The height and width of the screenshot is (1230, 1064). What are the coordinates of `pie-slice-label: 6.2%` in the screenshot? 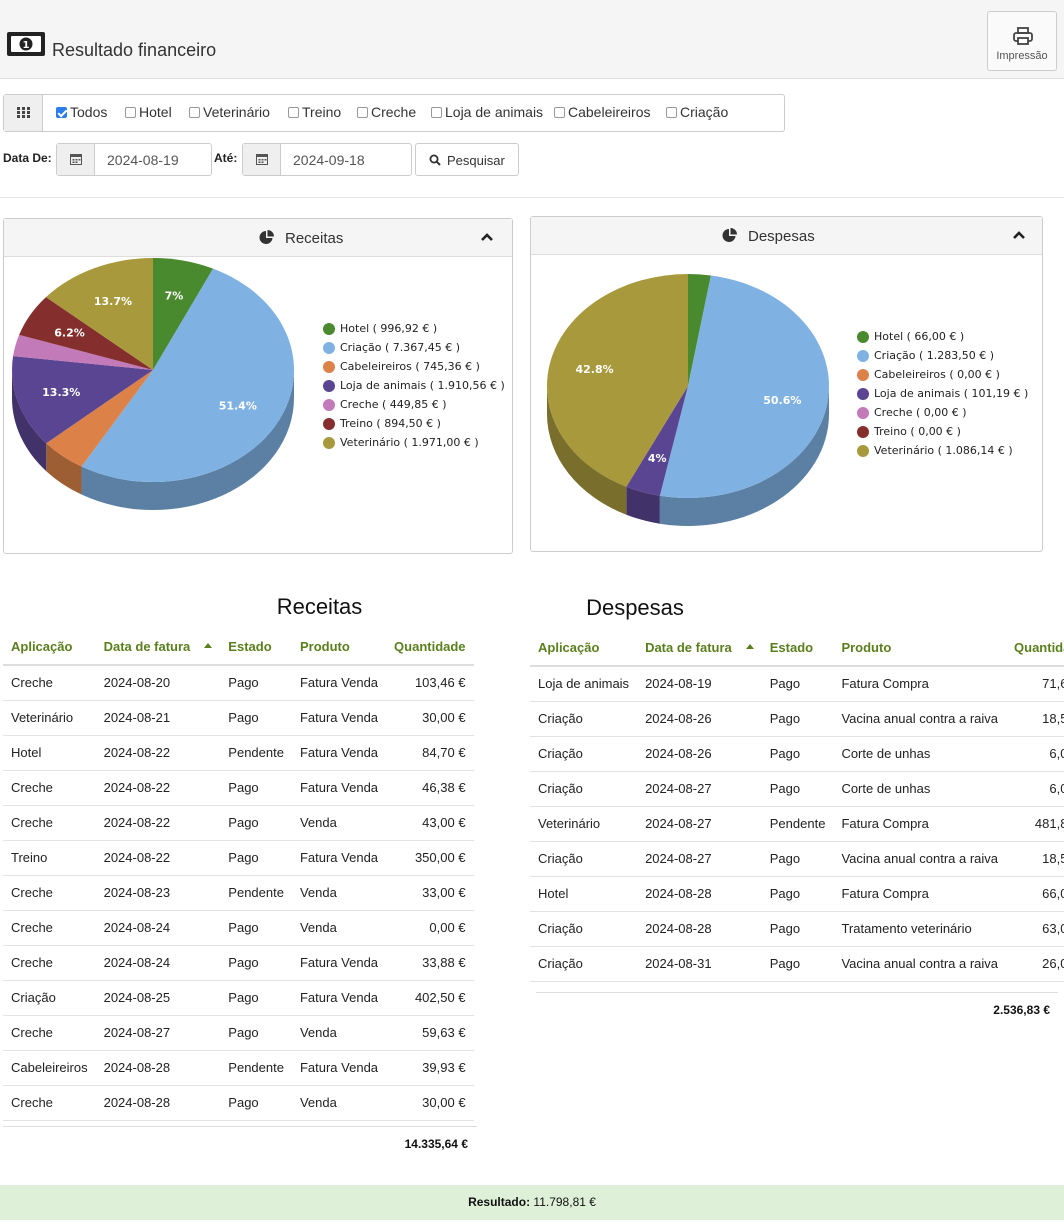 It's located at (69, 333).